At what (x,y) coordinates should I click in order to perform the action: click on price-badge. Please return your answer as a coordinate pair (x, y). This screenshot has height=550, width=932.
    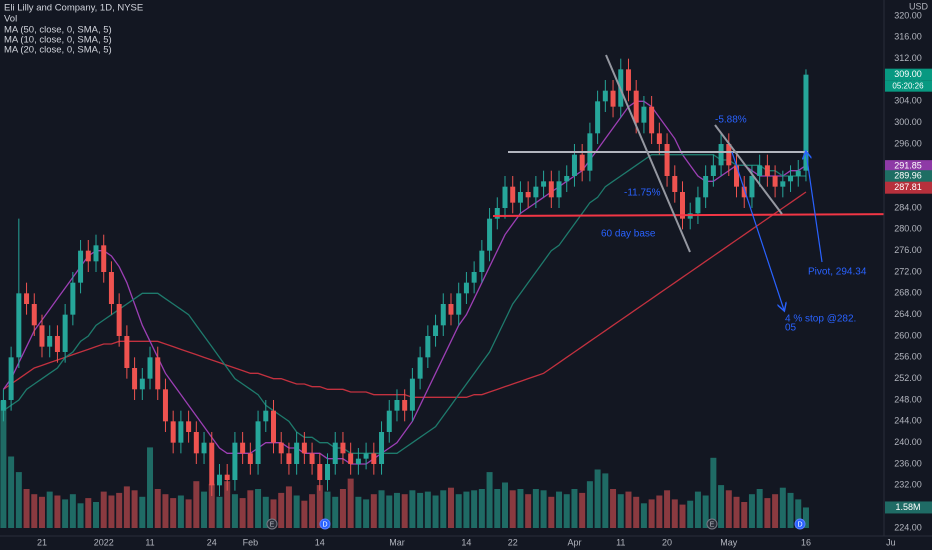
    Looking at the image, I should click on (908, 176).